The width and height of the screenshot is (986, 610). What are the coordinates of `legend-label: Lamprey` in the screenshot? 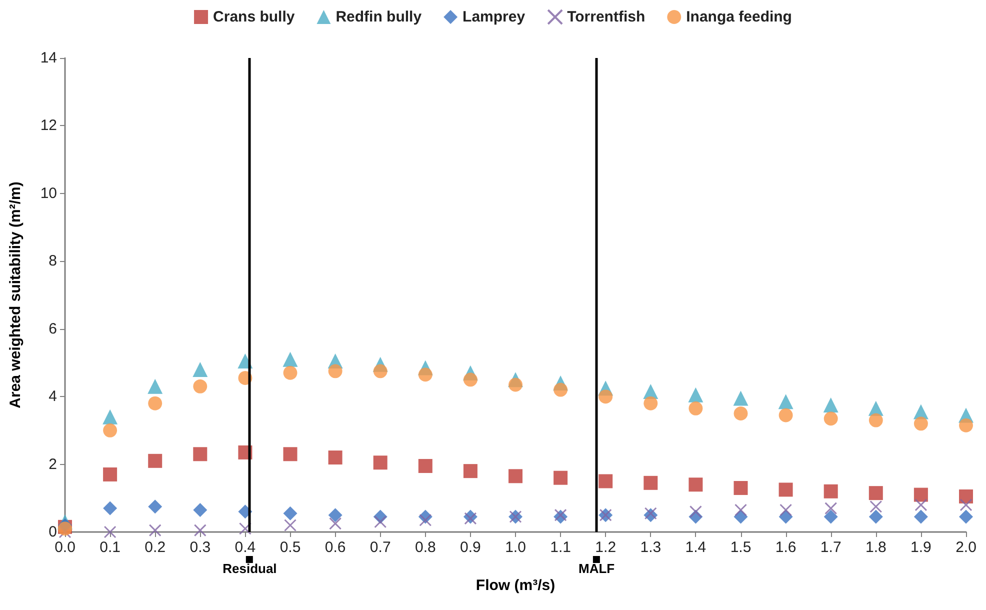 It's located at (494, 17).